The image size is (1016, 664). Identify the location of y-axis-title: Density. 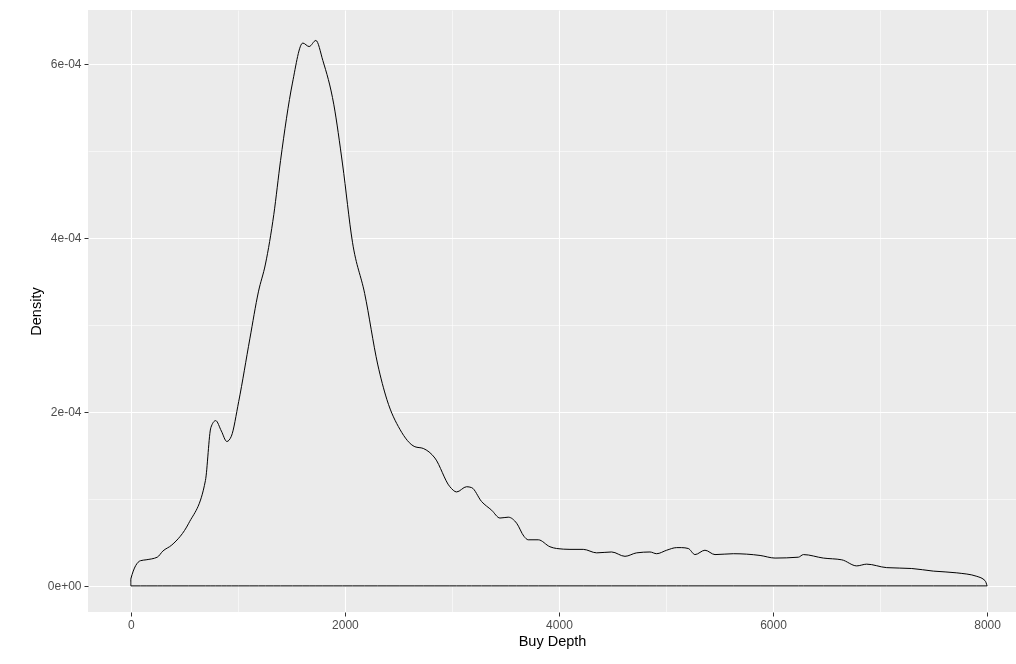
(35, 311).